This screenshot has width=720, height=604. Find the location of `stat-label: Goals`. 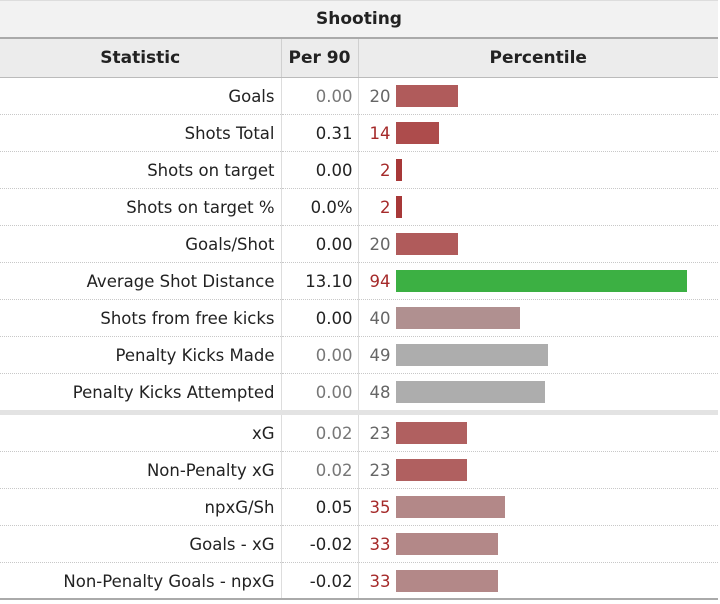

stat-label: Goals is located at coordinates (141, 96).